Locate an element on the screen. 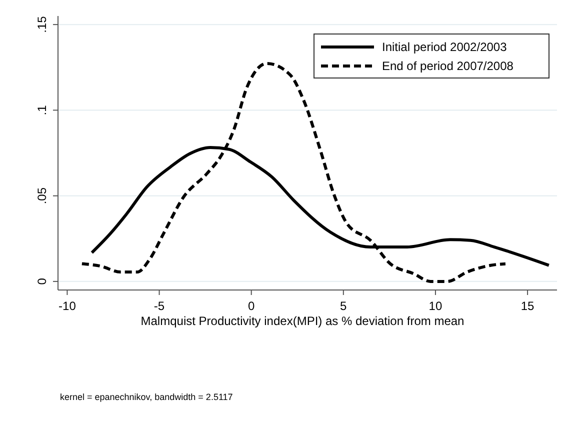 This screenshot has height=421, width=573. y-tick-label: 0 is located at coordinates (42, 281).